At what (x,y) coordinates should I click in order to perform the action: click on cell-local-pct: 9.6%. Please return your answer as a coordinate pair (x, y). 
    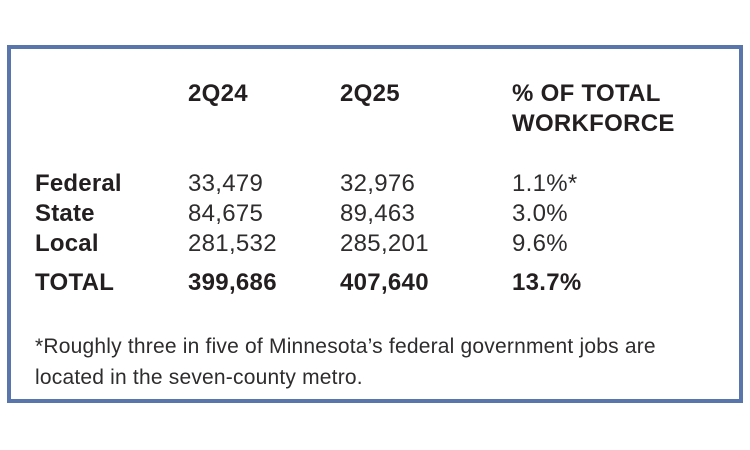
    Looking at the image, I should click on (540, 243).